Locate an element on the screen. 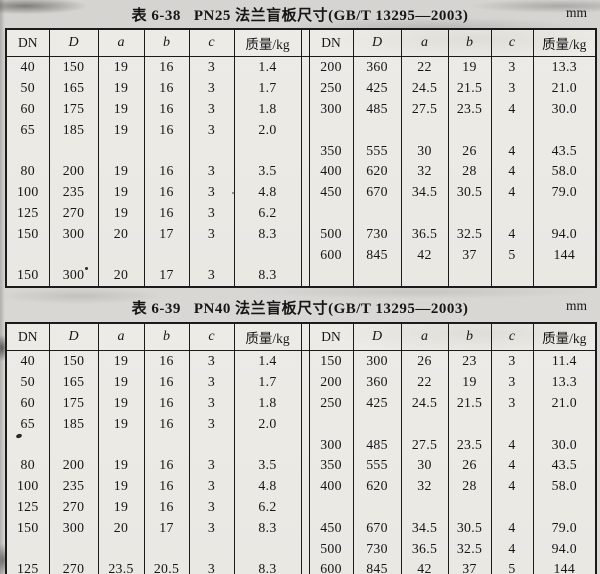  column-header: c is located at coordinates (511, 337).